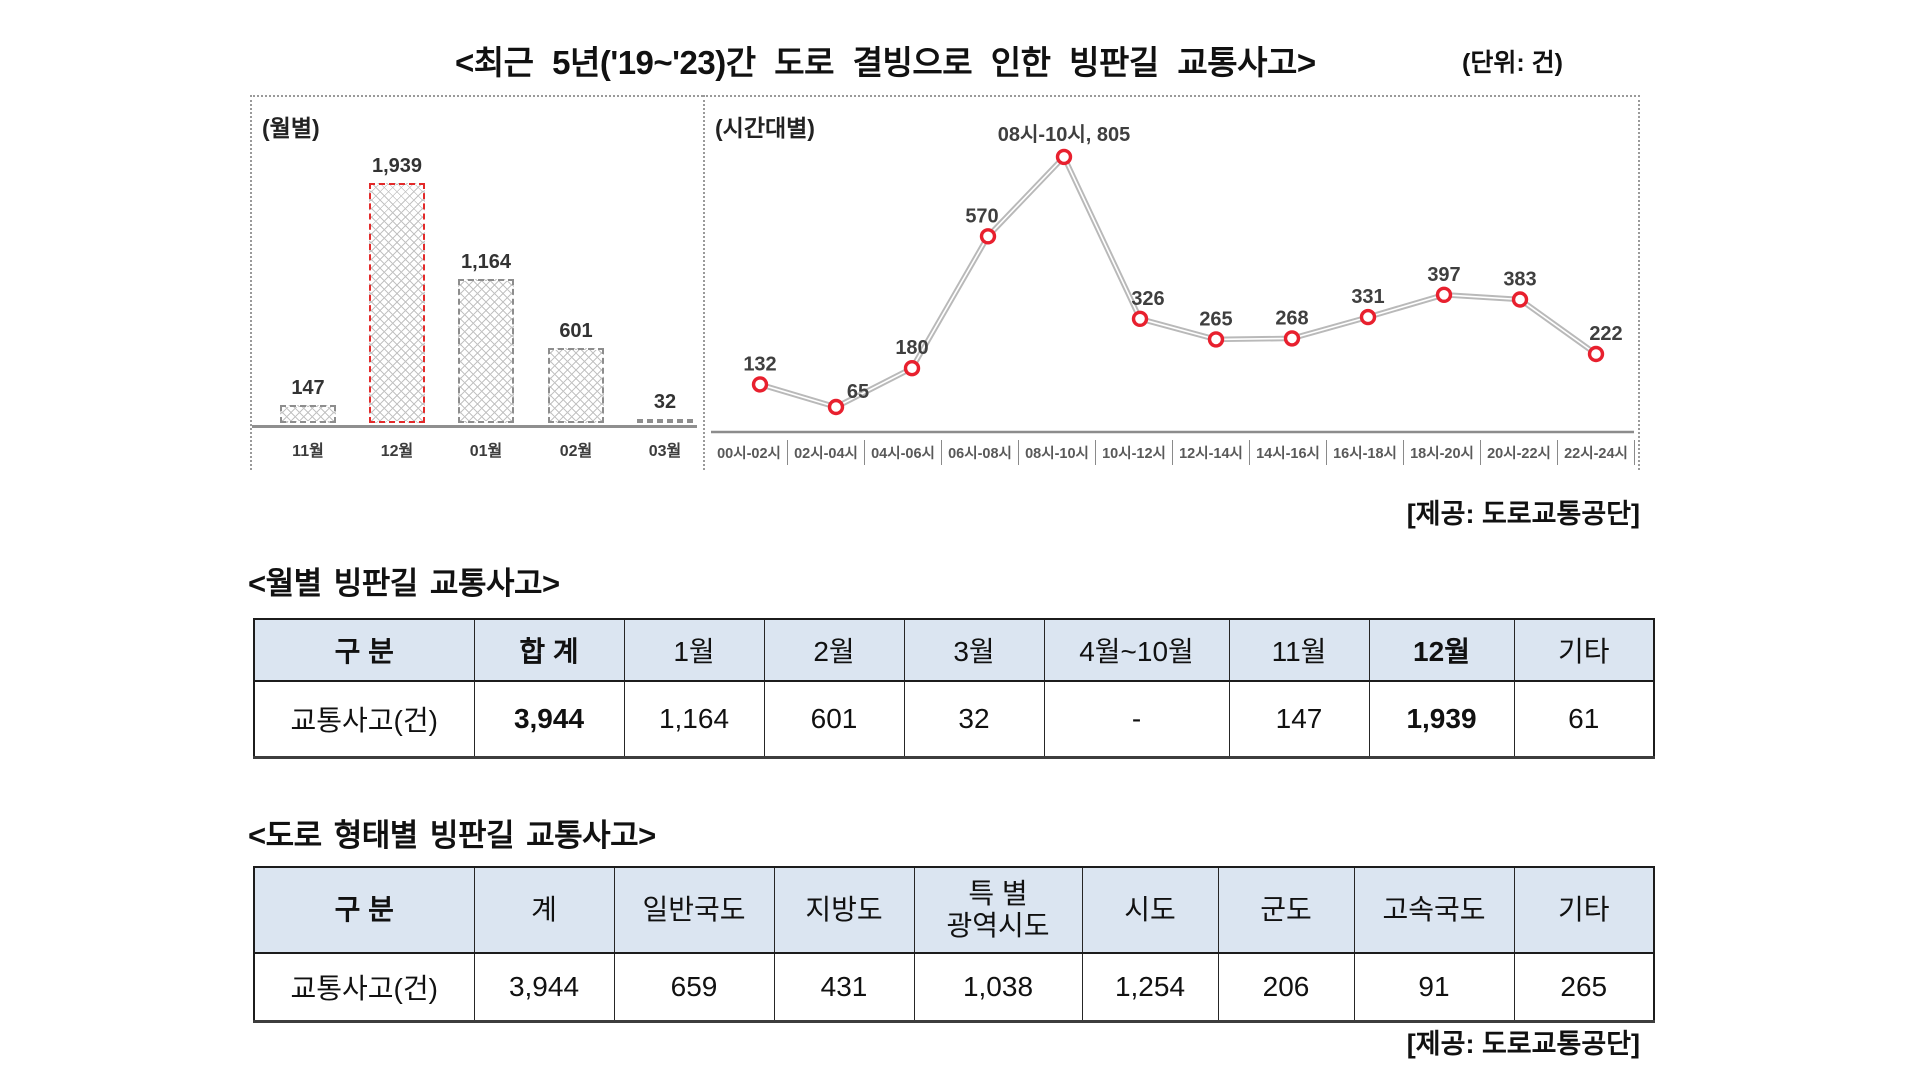 The width and height of the screenshot is (1920, 1080). Describe the element at coordinates (1443, 275) in the screenshot. I see `point-value-label: 397` at that location.